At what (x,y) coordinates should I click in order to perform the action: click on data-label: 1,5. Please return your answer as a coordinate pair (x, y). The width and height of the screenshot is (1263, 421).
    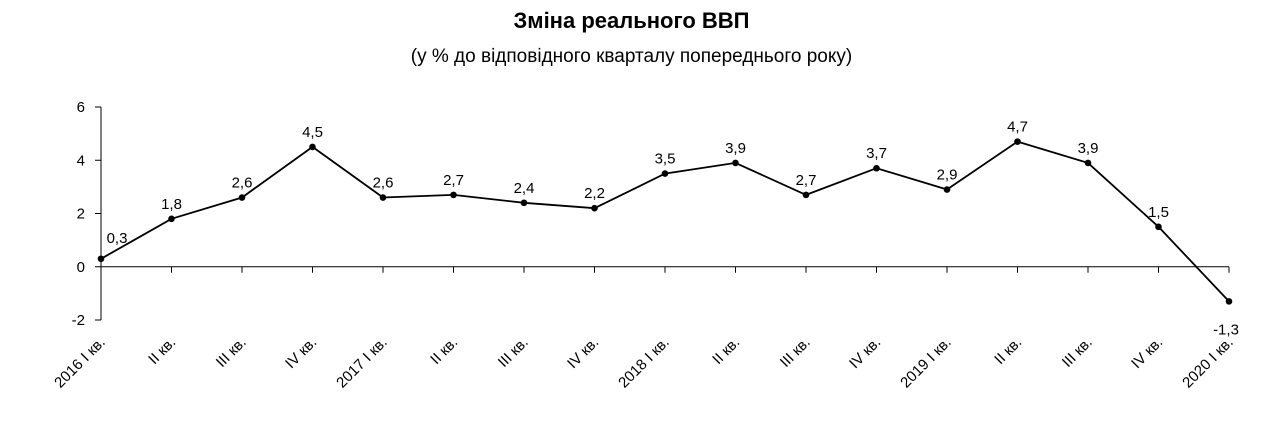
    Looking at the image, I should click on (1158, 212).